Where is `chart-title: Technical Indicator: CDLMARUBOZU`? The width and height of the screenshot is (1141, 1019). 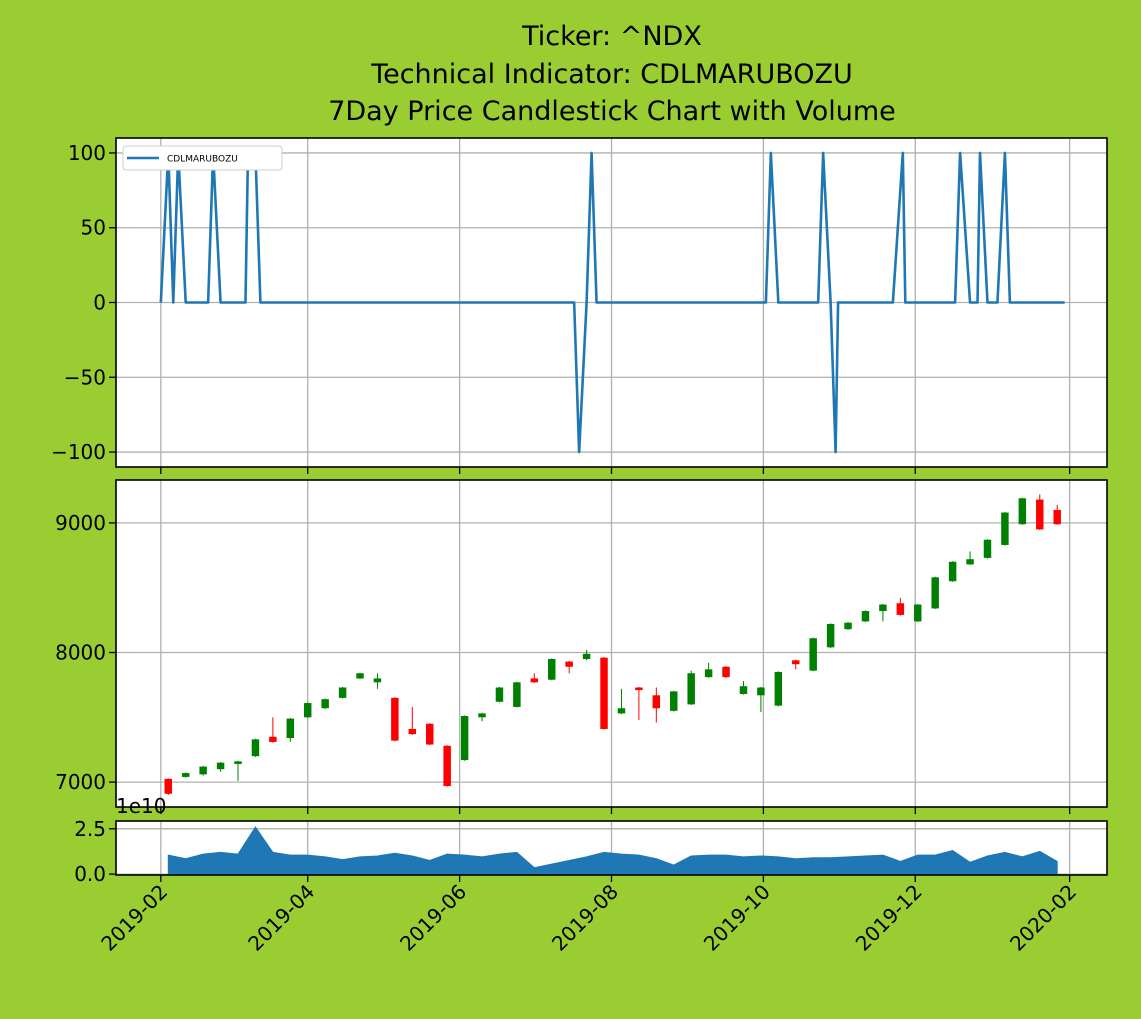
chart-title: Technical Indicator: CDLMARUBOZU is located at coordinates (611, 74).